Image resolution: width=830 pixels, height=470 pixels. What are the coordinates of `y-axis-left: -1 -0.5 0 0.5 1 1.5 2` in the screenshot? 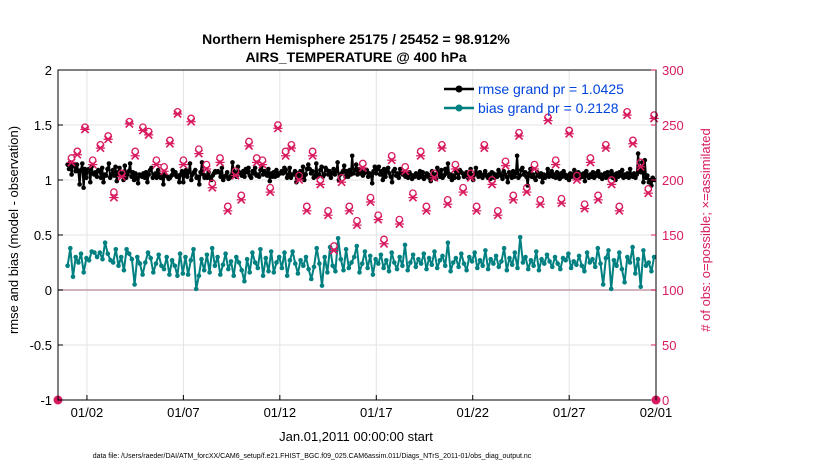 It's located at (46, 235).